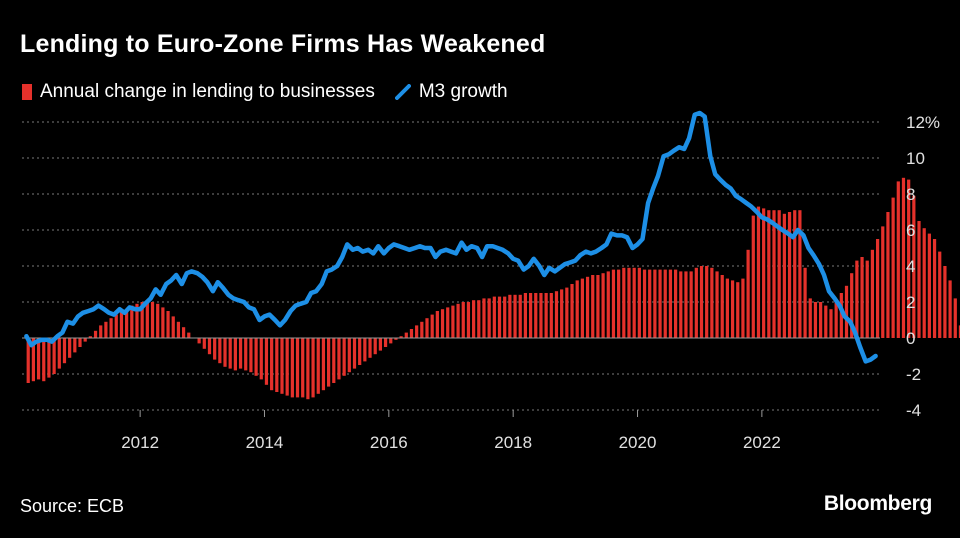  What do you see at coordinates (915, 158) in the screenshot?
I see `y-tick-label: 10` at bounding box center [915, 158].